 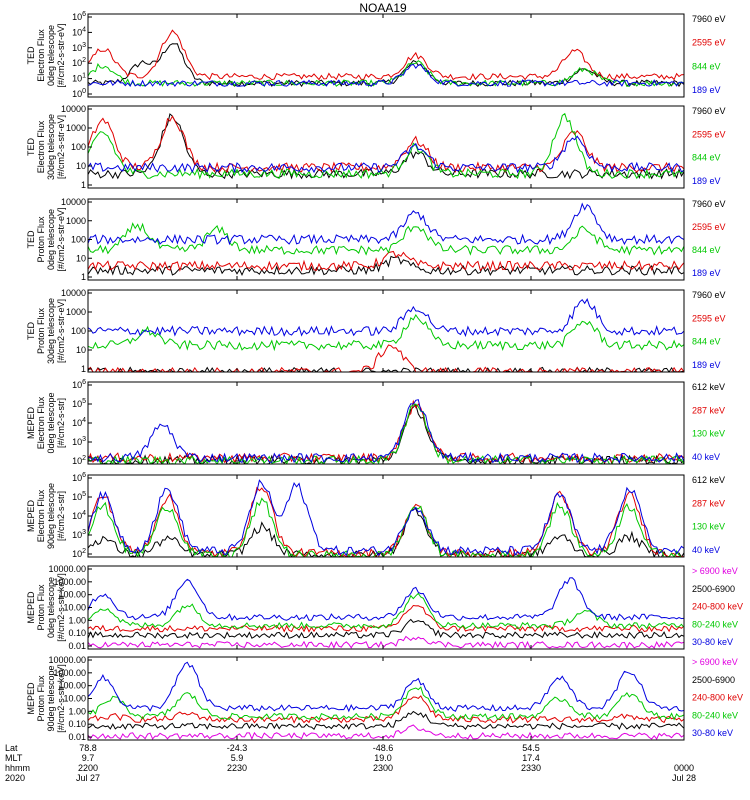 I want to click on x-tick-lat: 54.5, so click(x=531, y=748).